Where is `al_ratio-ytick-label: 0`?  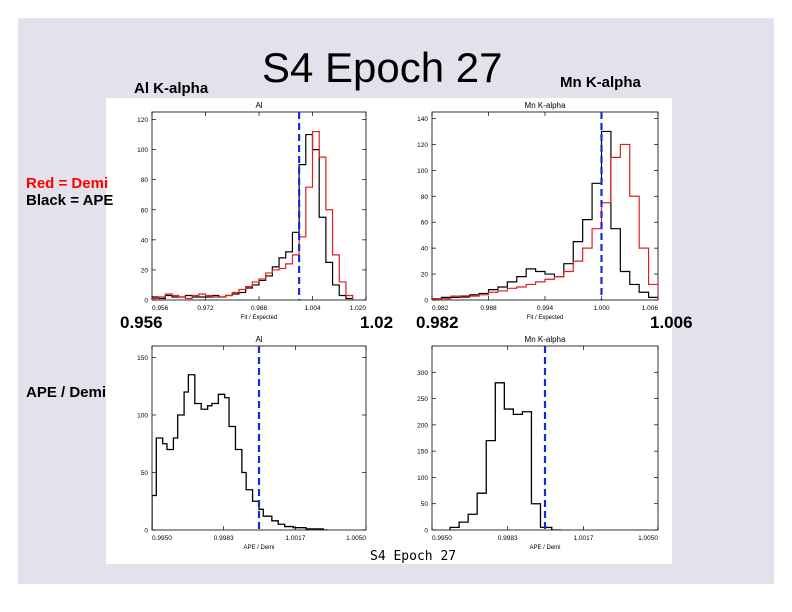
al_ratio-ytick-label: 0 is located at coordinates (146, 531).